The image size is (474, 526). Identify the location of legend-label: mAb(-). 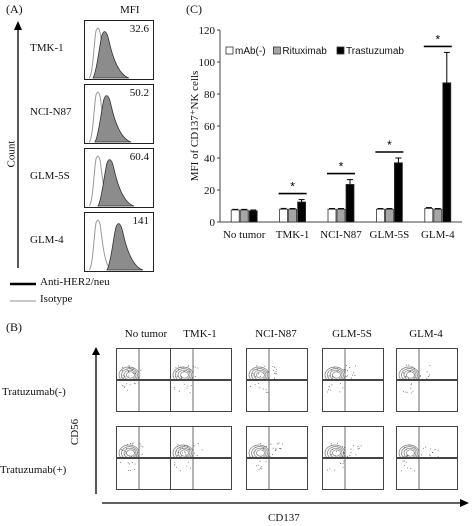
(250, 51).